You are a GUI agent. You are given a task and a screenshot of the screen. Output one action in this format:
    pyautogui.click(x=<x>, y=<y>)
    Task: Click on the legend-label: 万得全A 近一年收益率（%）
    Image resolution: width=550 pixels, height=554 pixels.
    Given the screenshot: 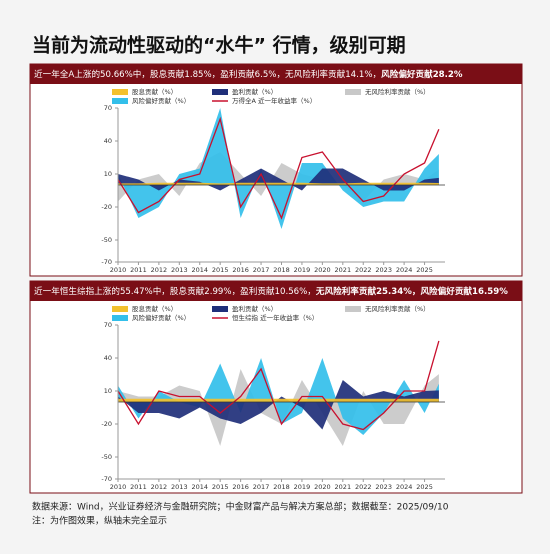 What is the action you would take?
    pyautogui.click(x=274, y=100)
    